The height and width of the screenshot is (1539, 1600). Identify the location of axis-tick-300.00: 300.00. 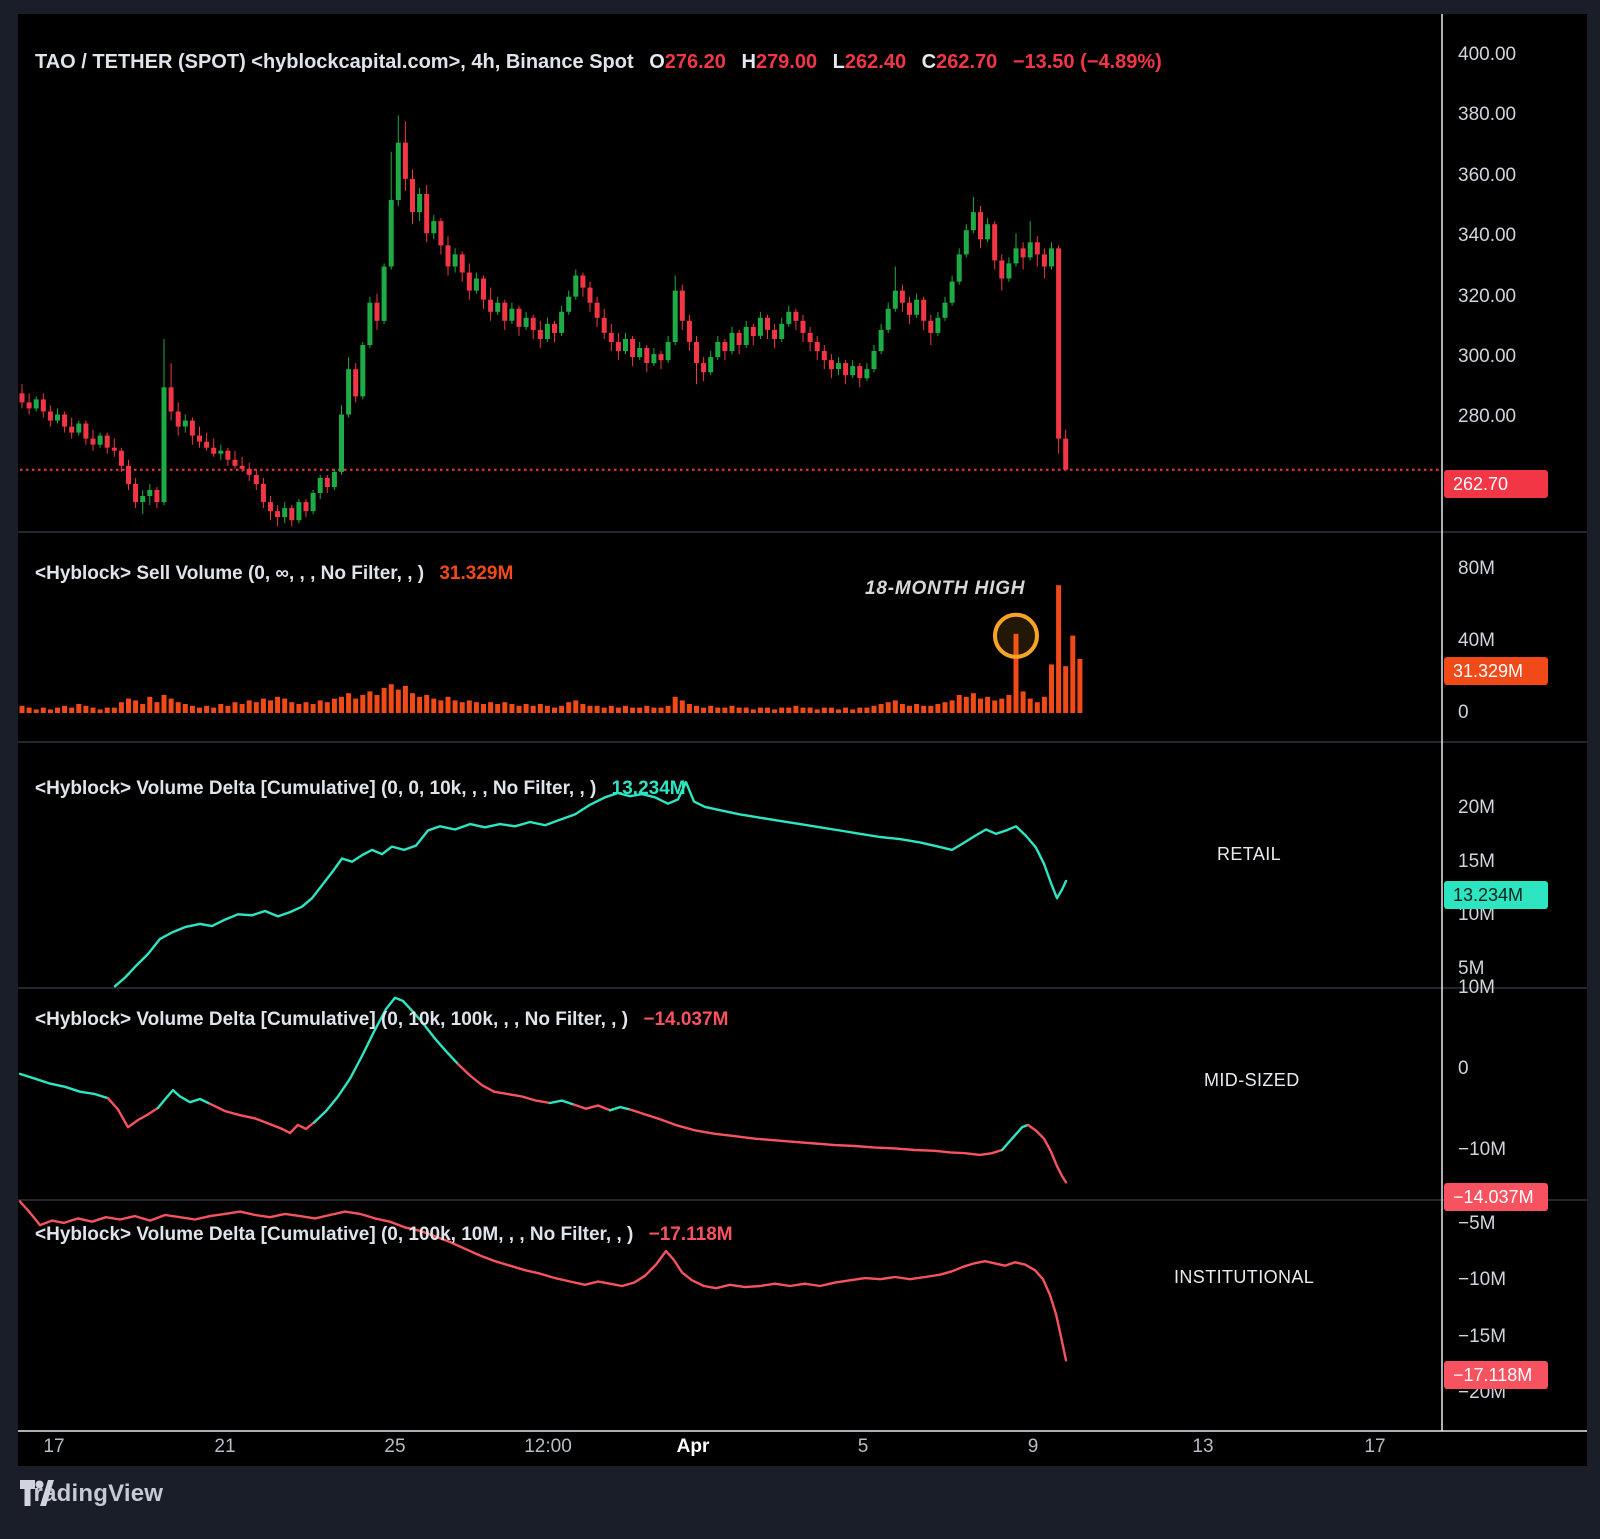
(1487, 356).